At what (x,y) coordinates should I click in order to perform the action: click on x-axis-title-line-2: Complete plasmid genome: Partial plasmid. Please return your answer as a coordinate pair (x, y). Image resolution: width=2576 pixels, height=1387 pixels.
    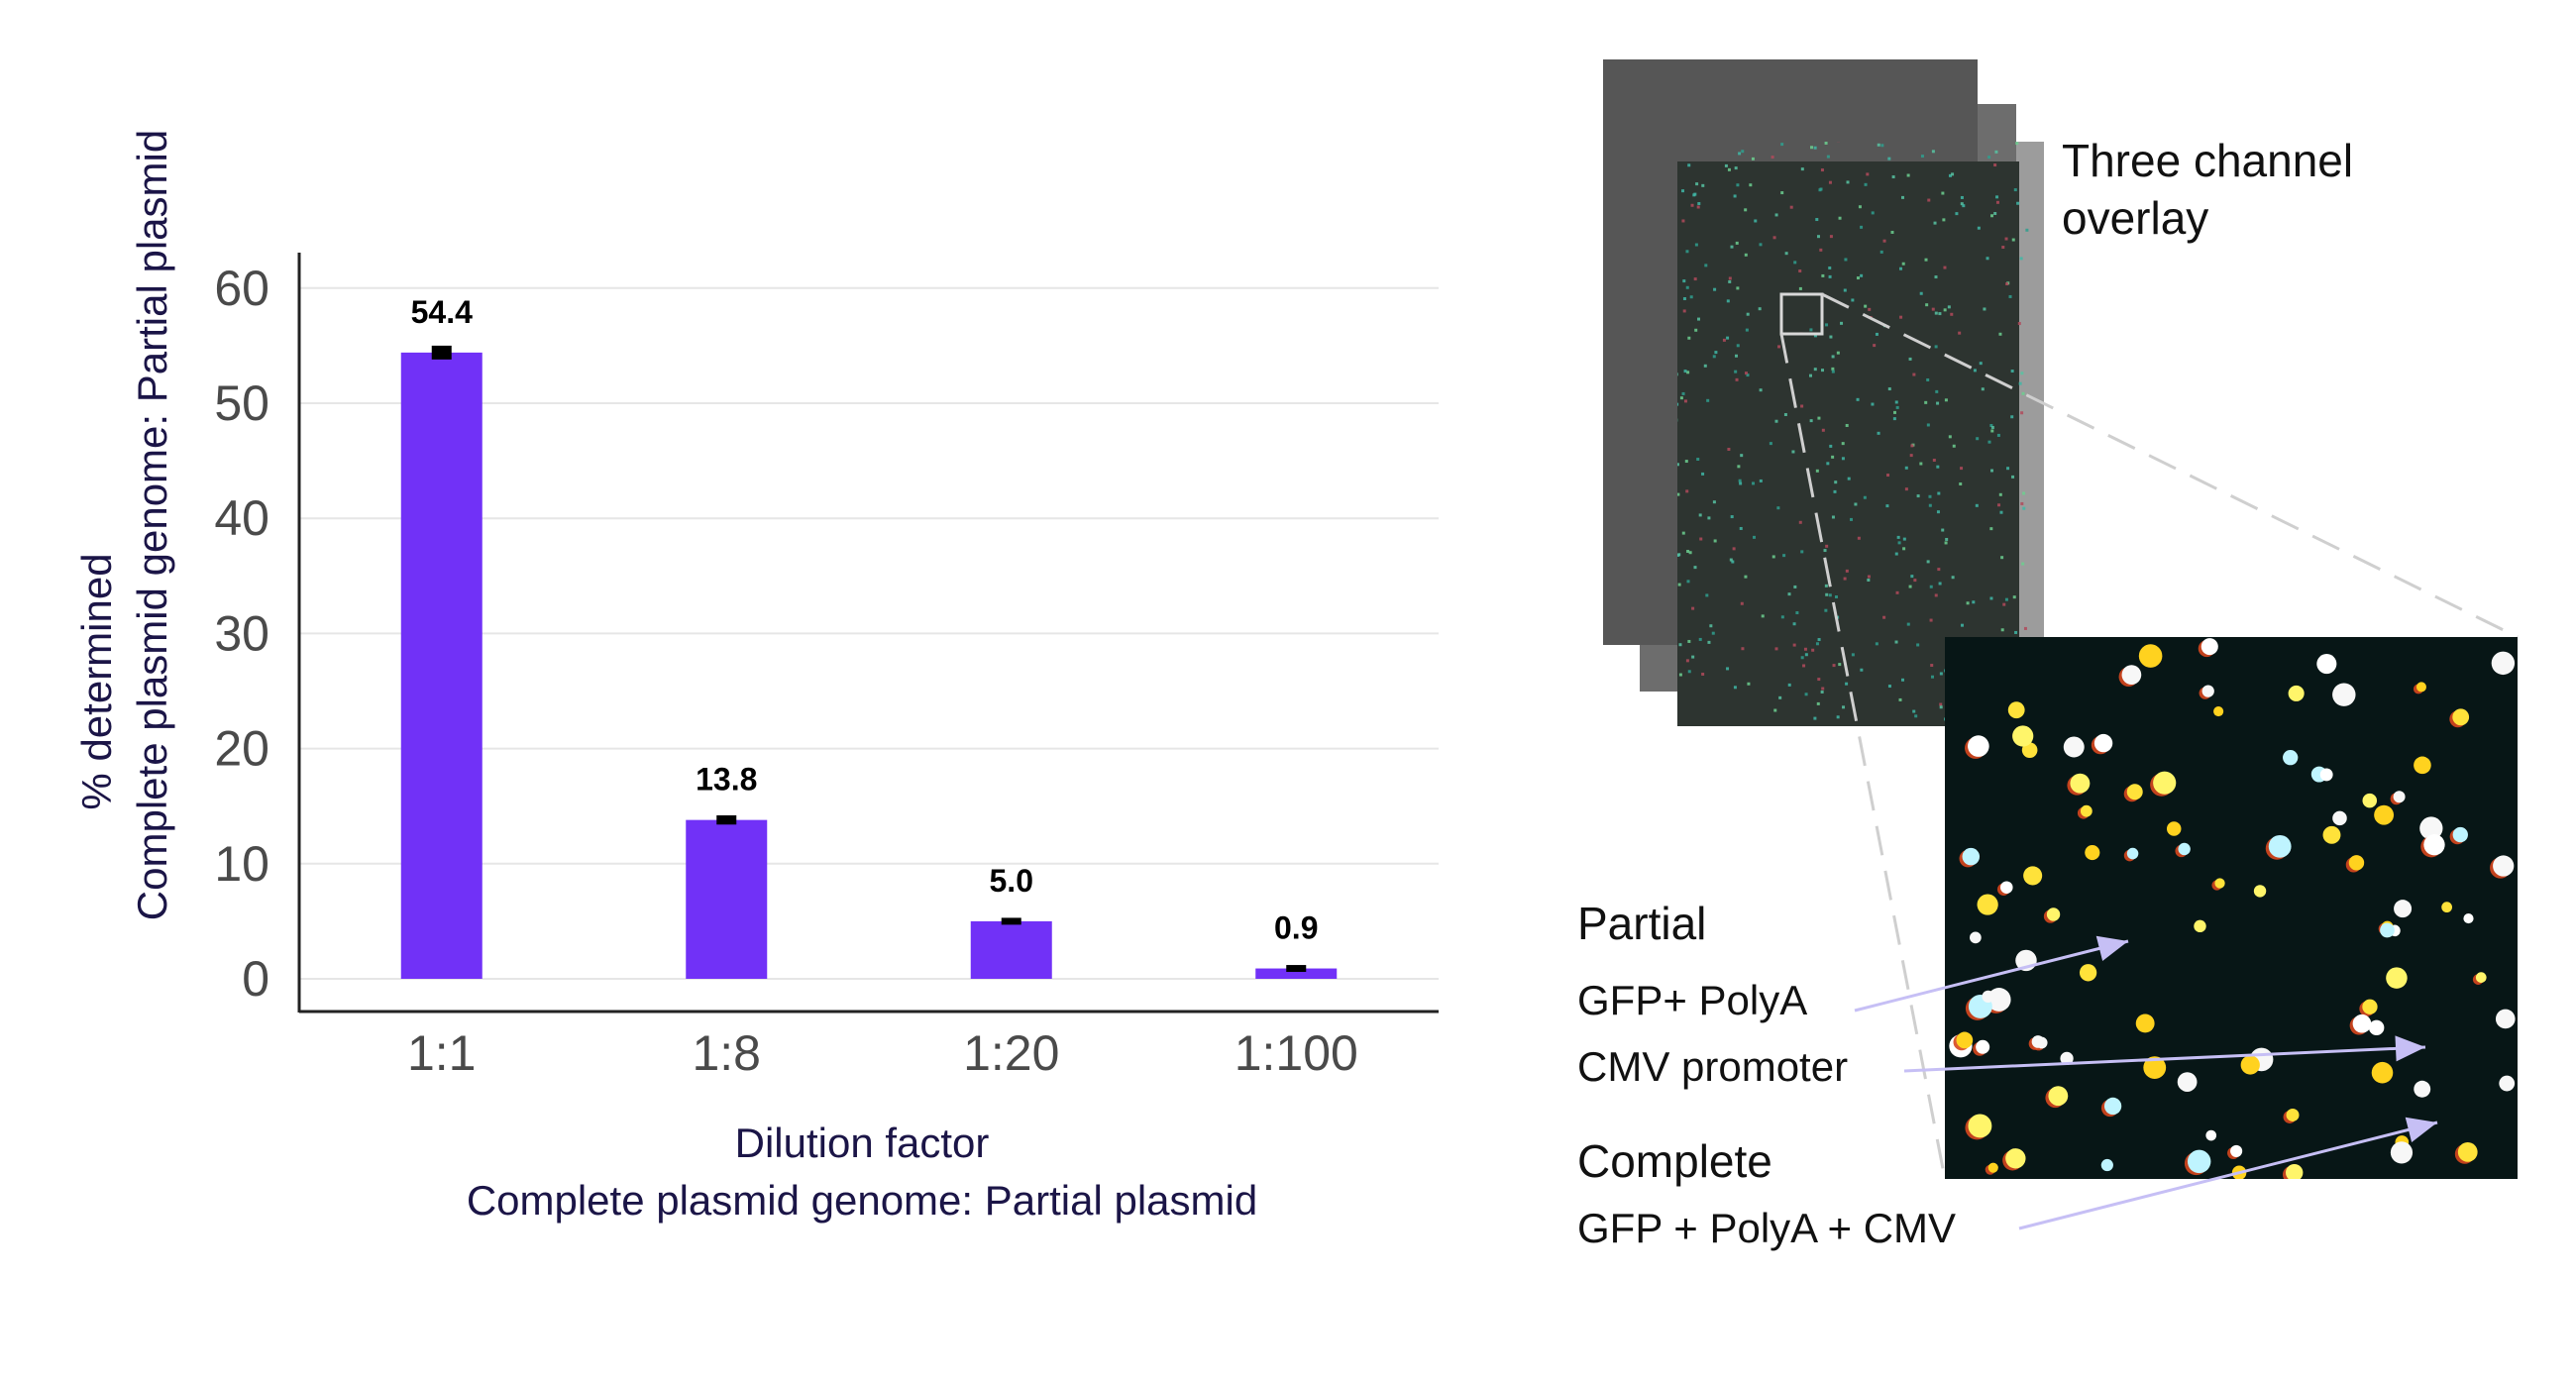
    Looking at the image, I should click on (862, 1200).